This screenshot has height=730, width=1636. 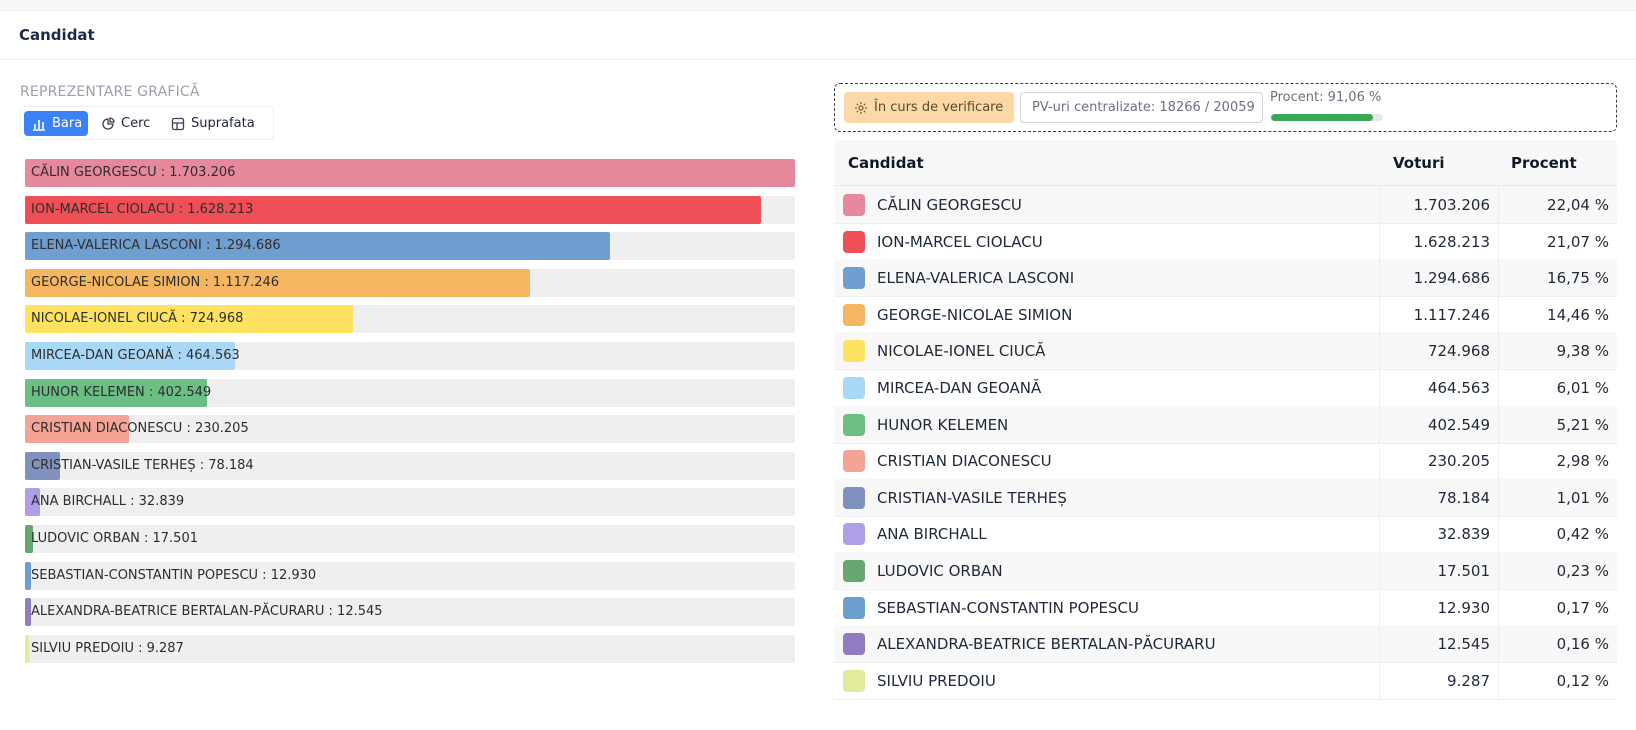 I want to click on toggle-cerc-button: Cerc, so click(x=127, y=123).